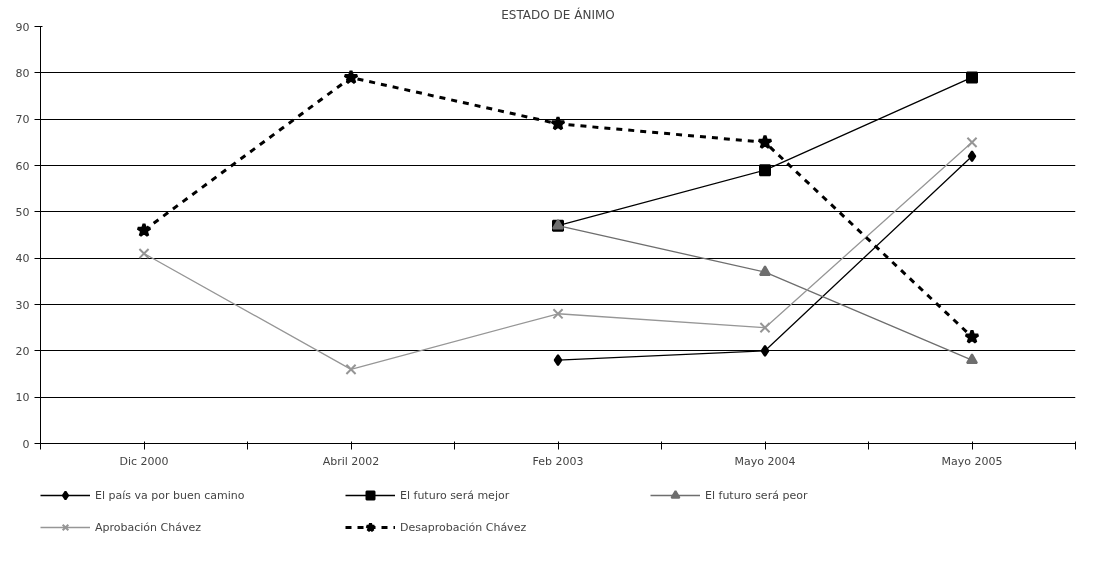 Image resolution: width=1101 pixels, height=586 pixels. I want to click on y-tick-label: 40, so click(22, 259).